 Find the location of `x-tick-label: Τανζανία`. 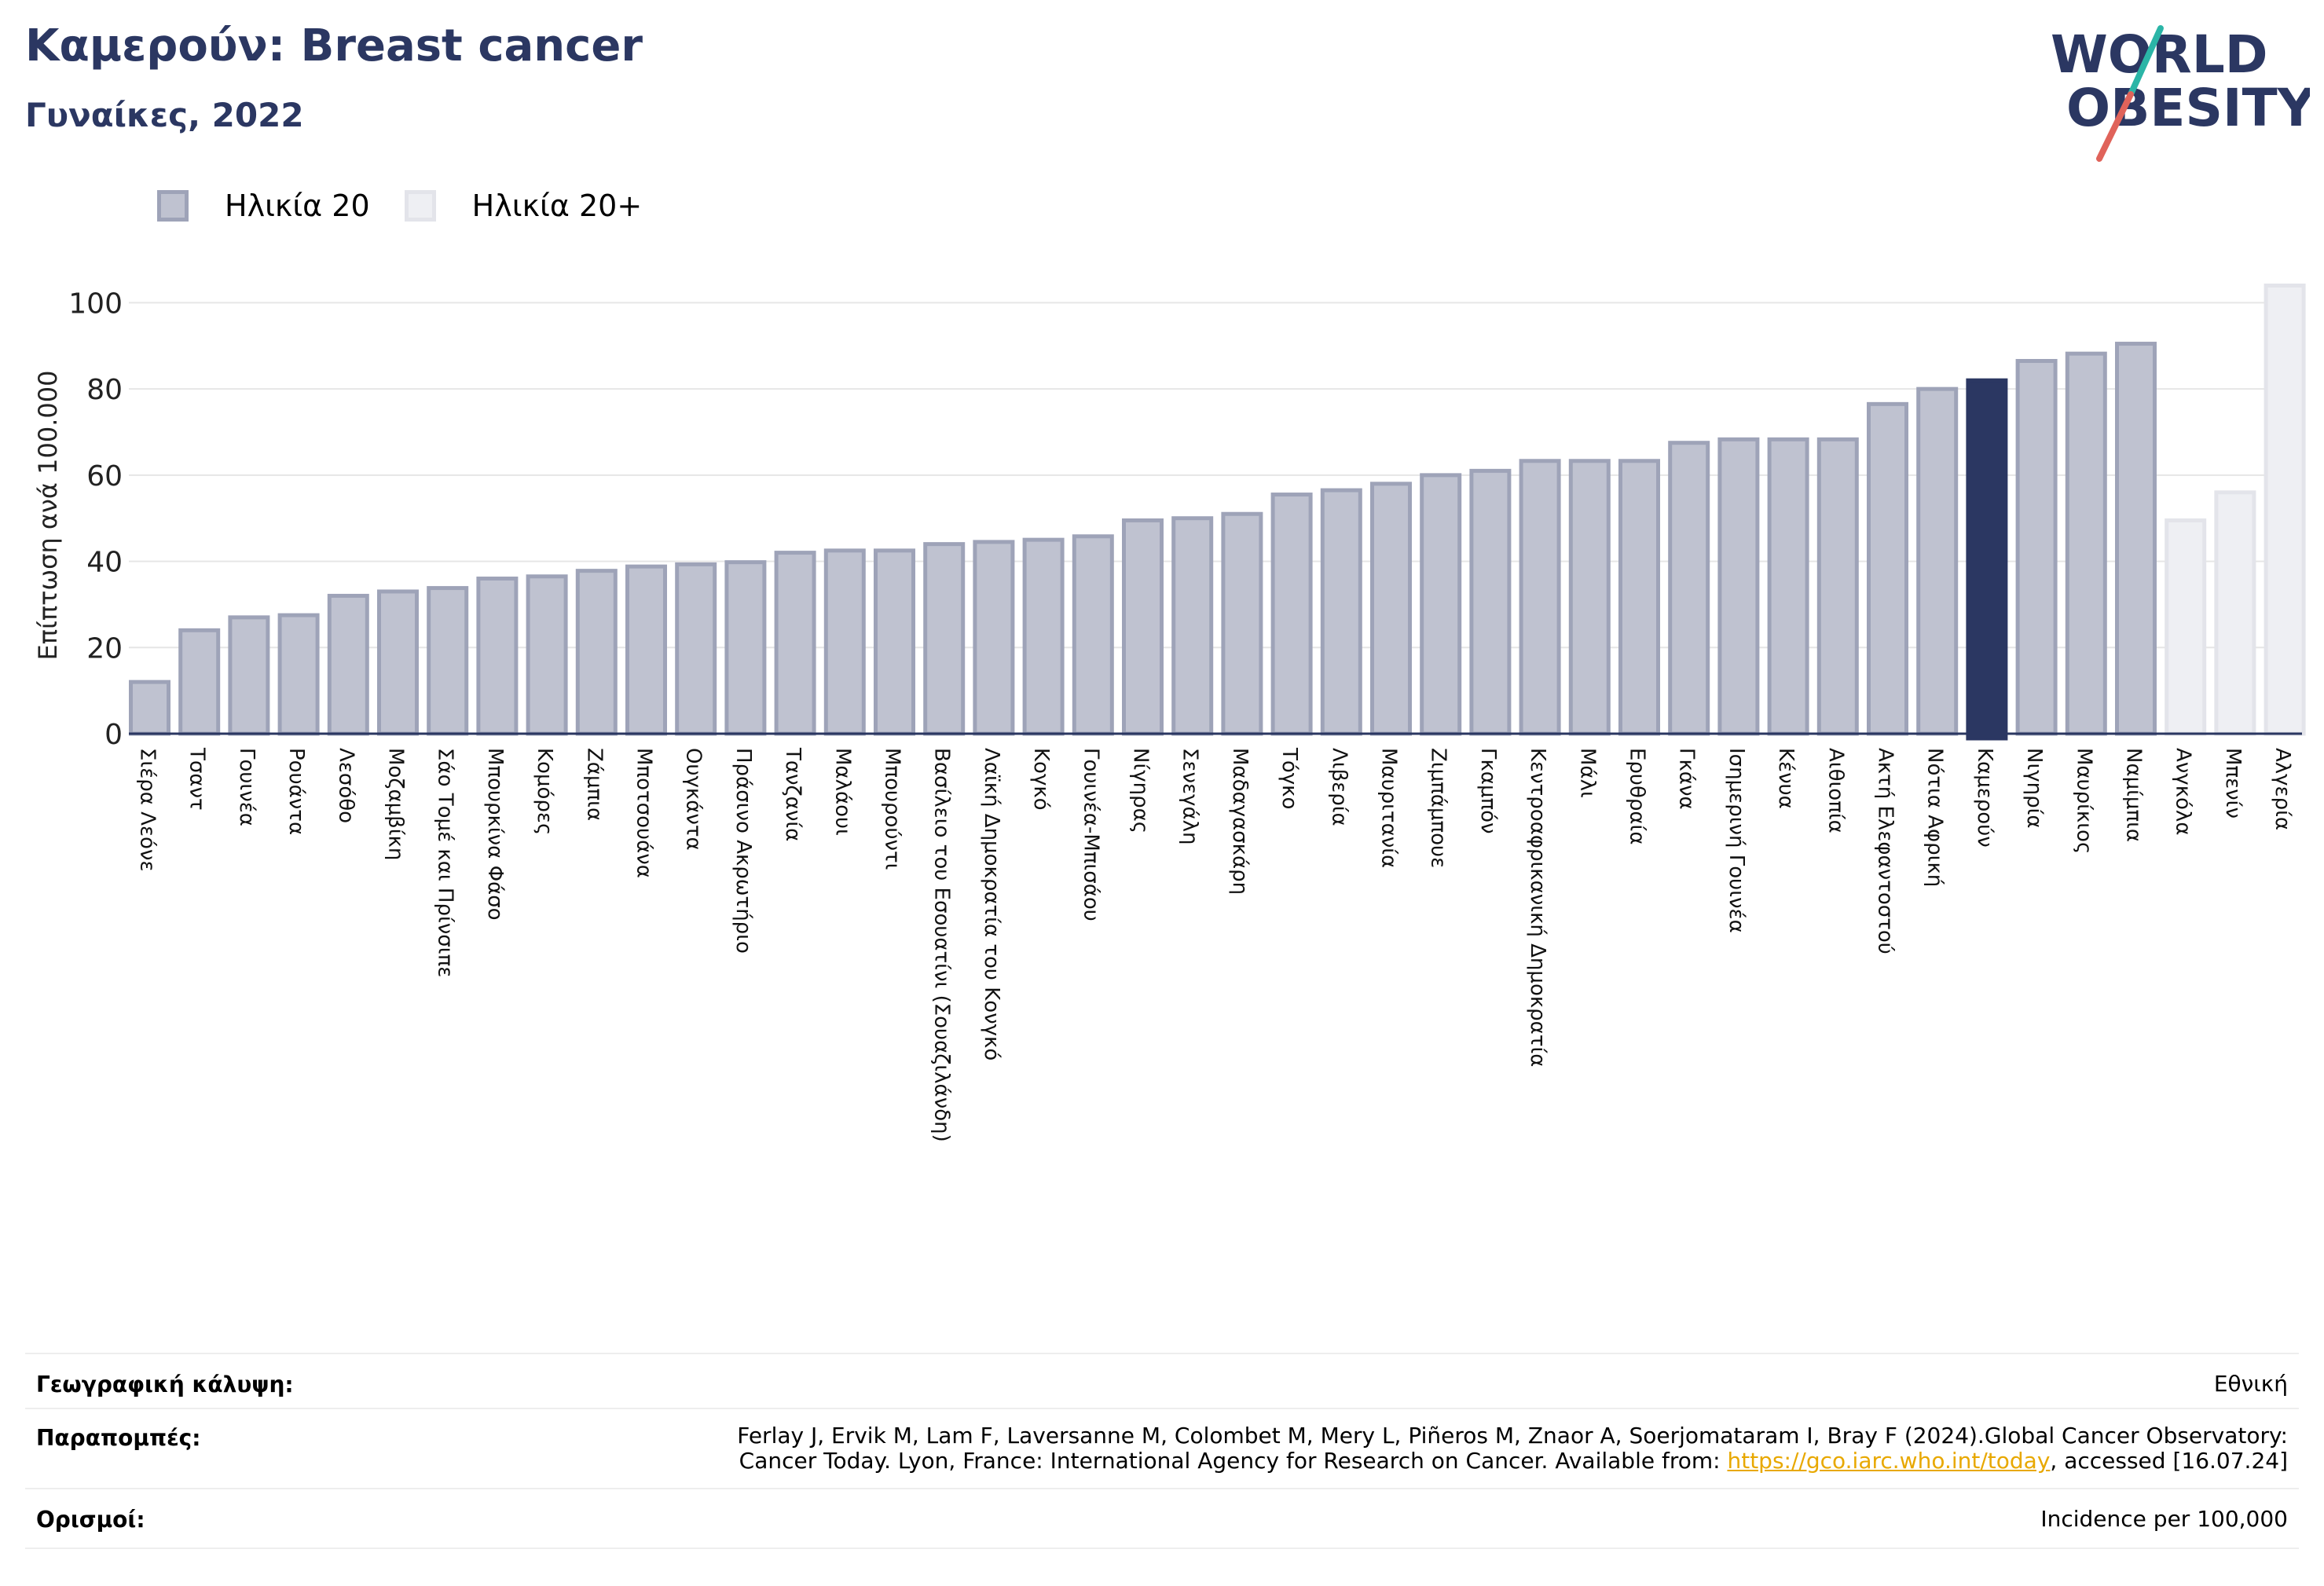

x-tick-label: Τανζανία is located at coordinates (793, 794).